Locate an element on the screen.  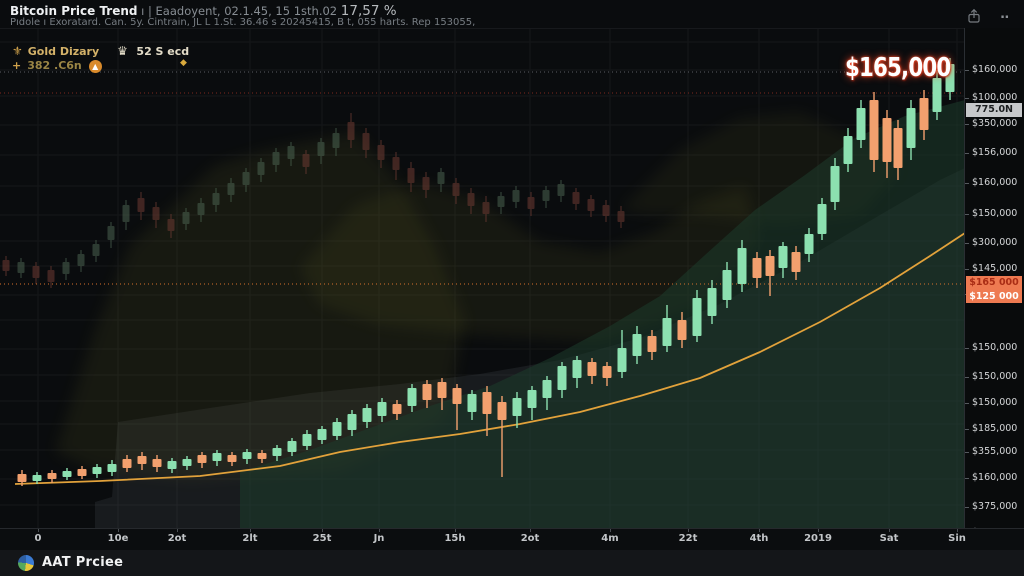
legend-item-gold-dizary: Gold Dizary is located at coordinates (63, 51).